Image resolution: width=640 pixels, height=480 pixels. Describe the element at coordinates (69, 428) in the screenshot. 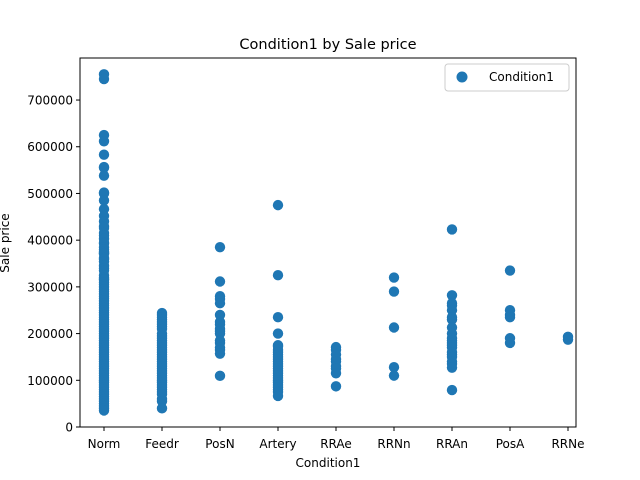

I see `y-tick-label: 0` at that location.